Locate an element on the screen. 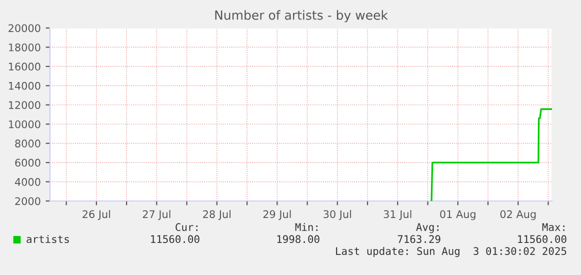 Image resolution: width=581 pixels, height=275 pixels. x-tick-label: 02 Aug is located at coordinates (518, 215).